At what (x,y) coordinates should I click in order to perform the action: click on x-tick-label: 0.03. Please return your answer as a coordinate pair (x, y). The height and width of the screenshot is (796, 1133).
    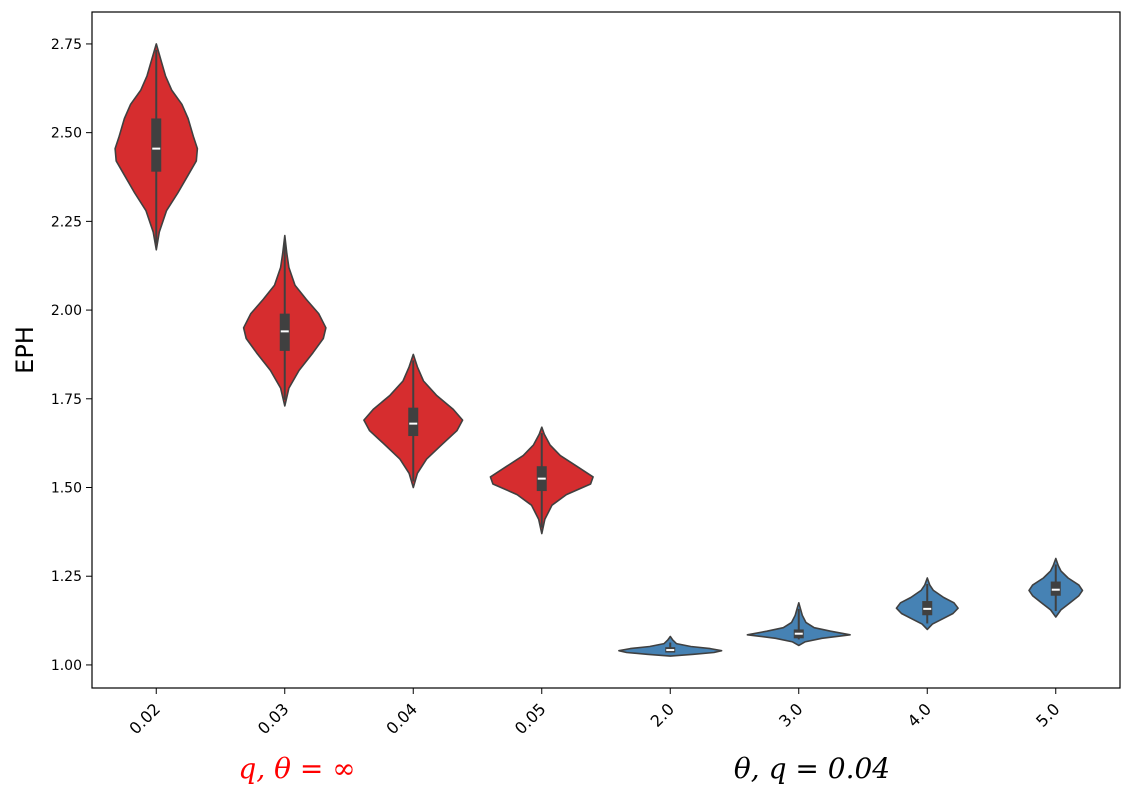
    Looking at the image, I should click on (273, 718).